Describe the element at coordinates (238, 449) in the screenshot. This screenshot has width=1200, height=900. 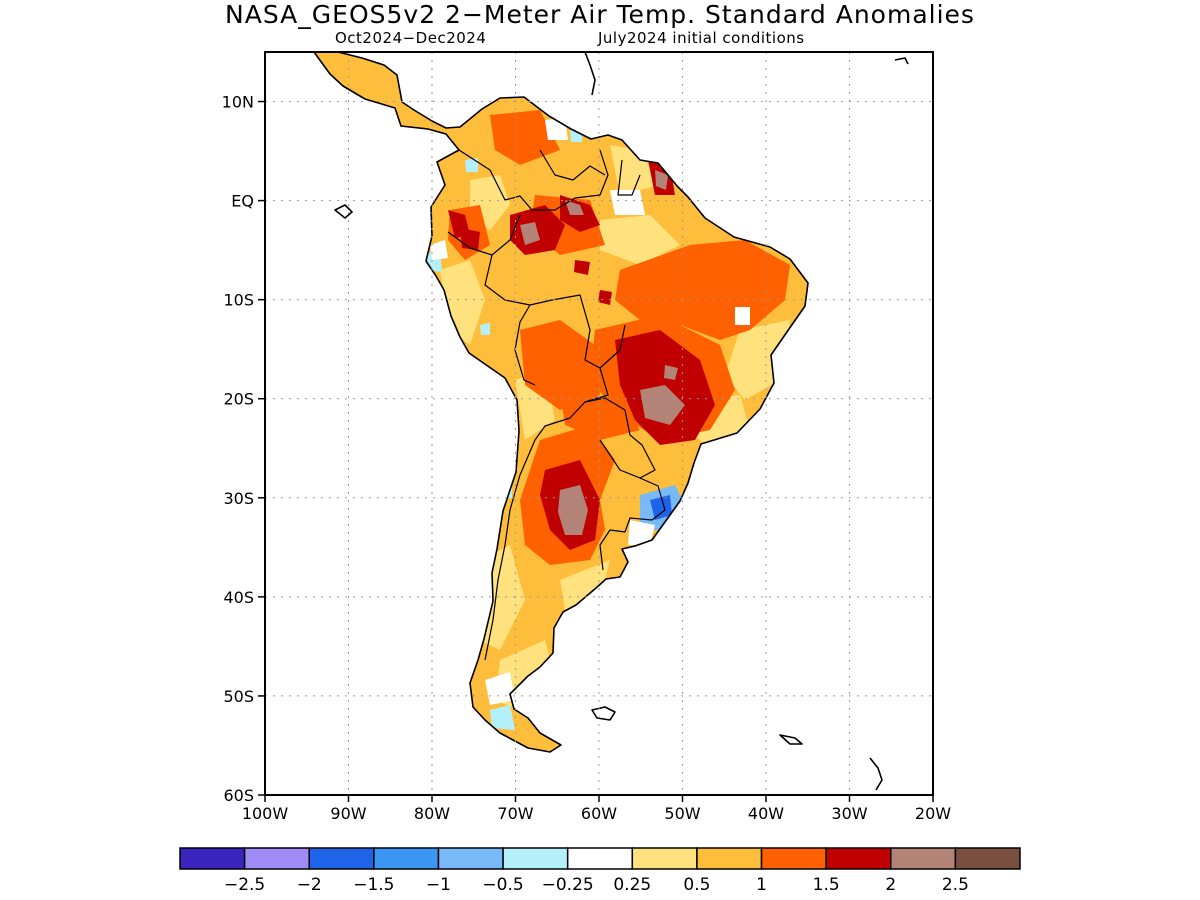
I see `latitude-labels: 10N EQ 10S 20S 30S 40S 50S 60S` at that location.